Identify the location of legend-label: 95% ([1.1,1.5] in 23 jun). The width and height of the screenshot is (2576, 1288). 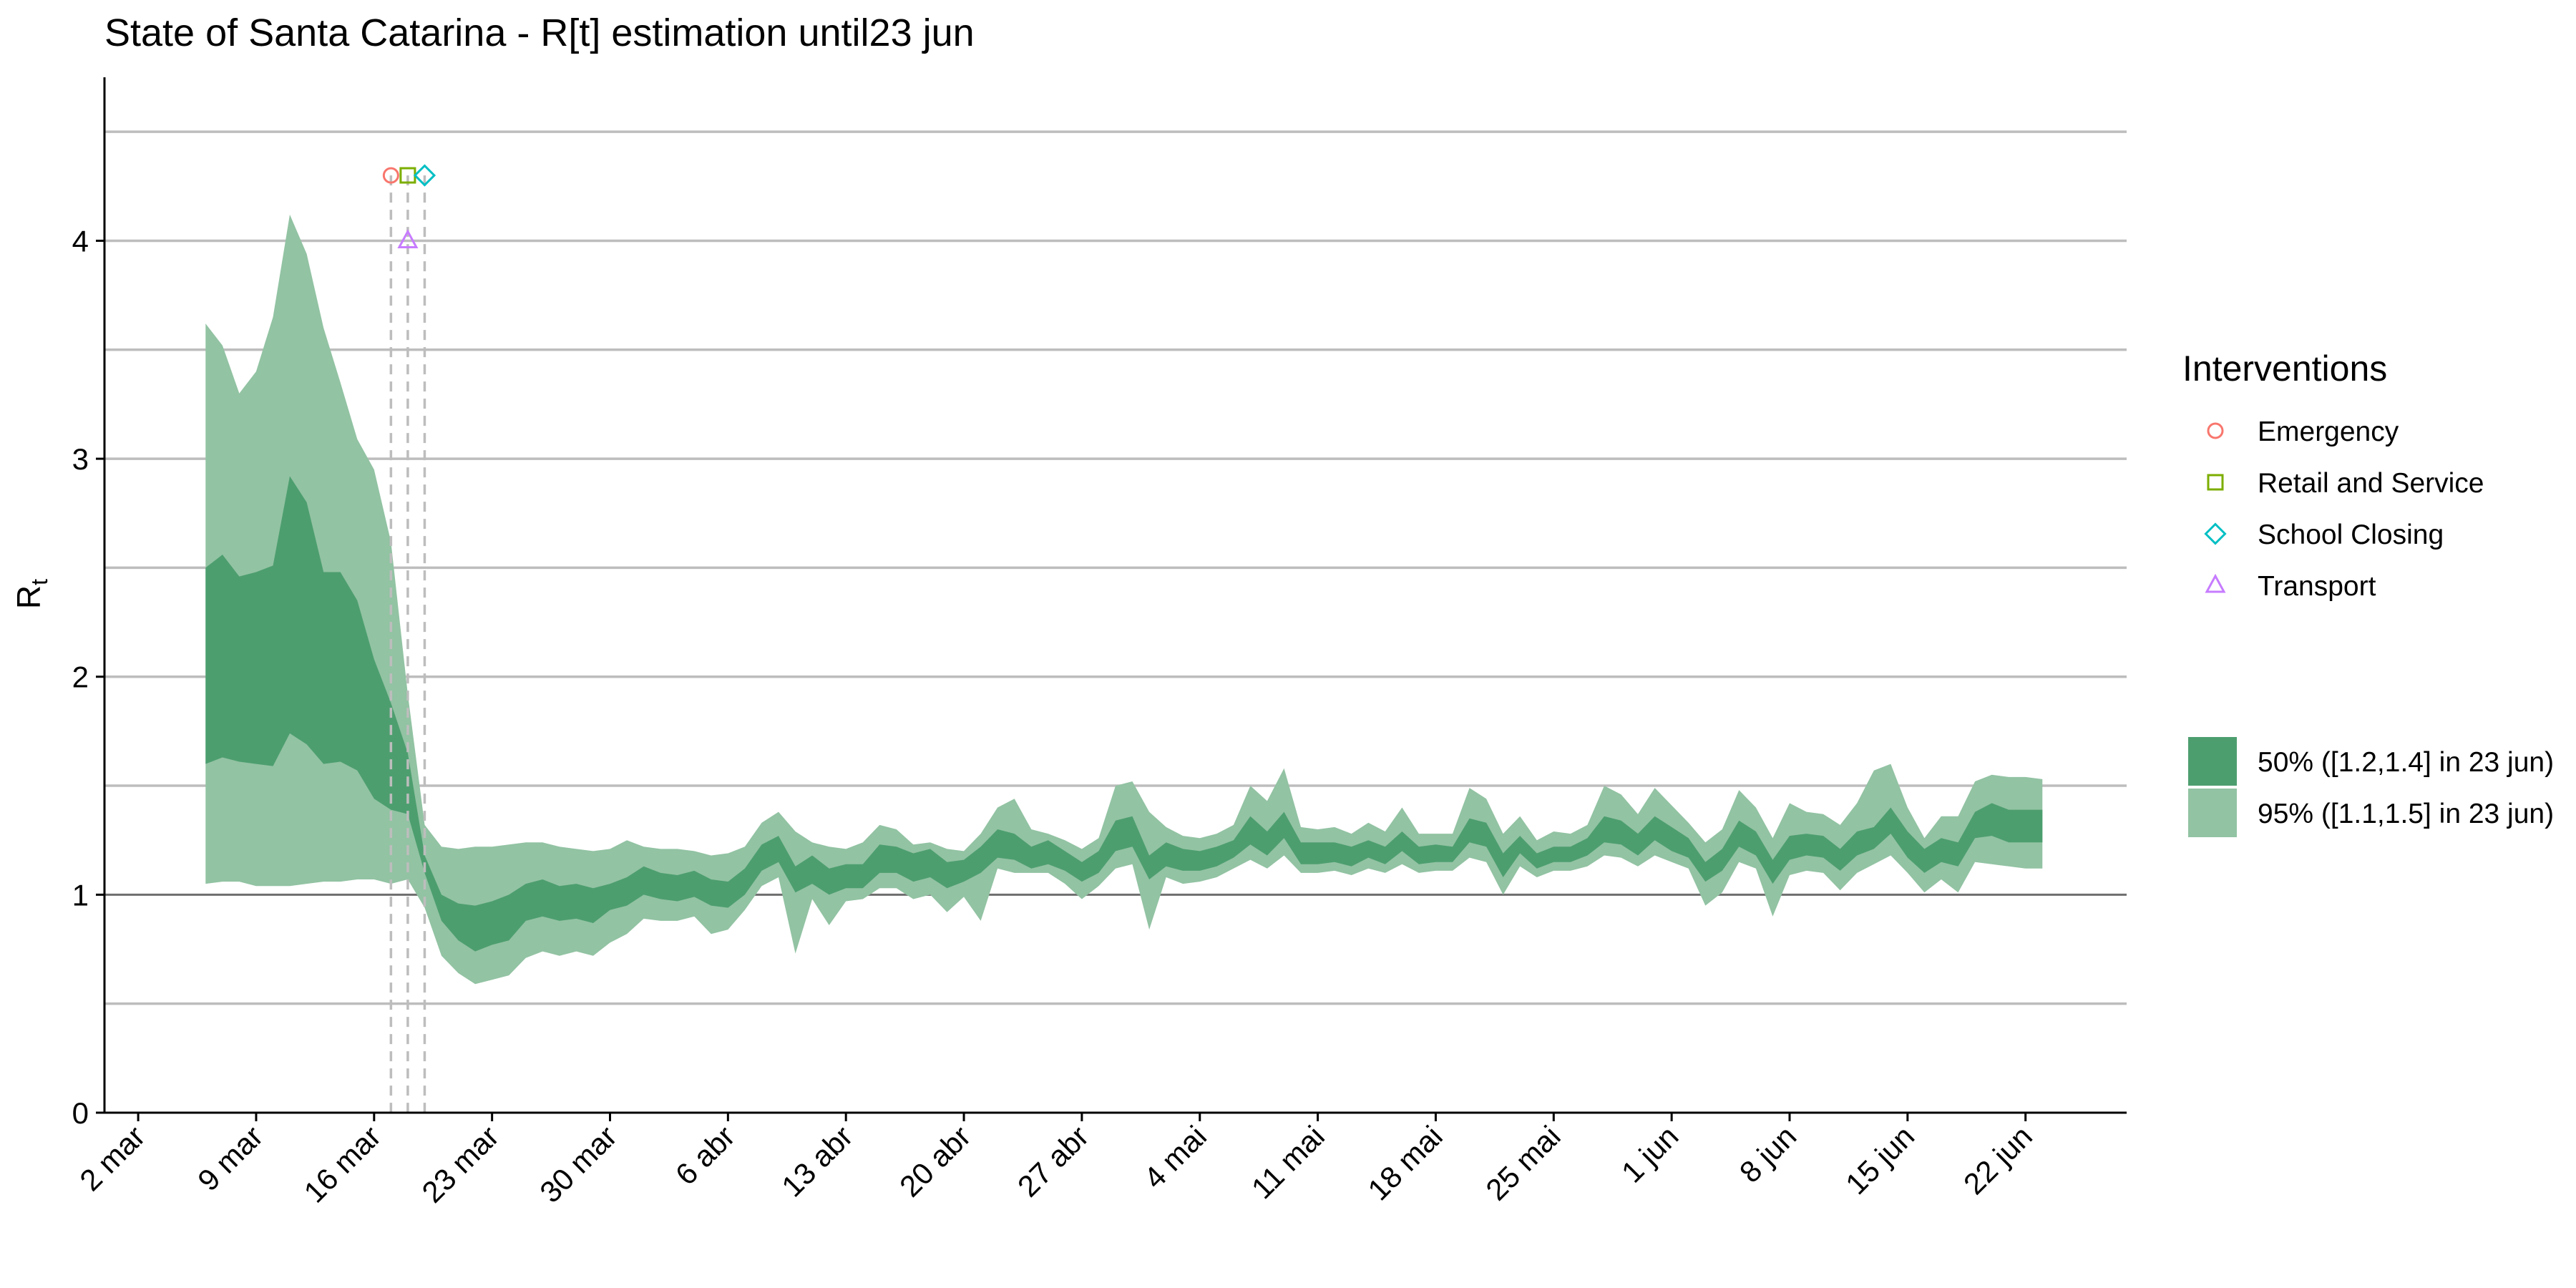
(2406, 814).